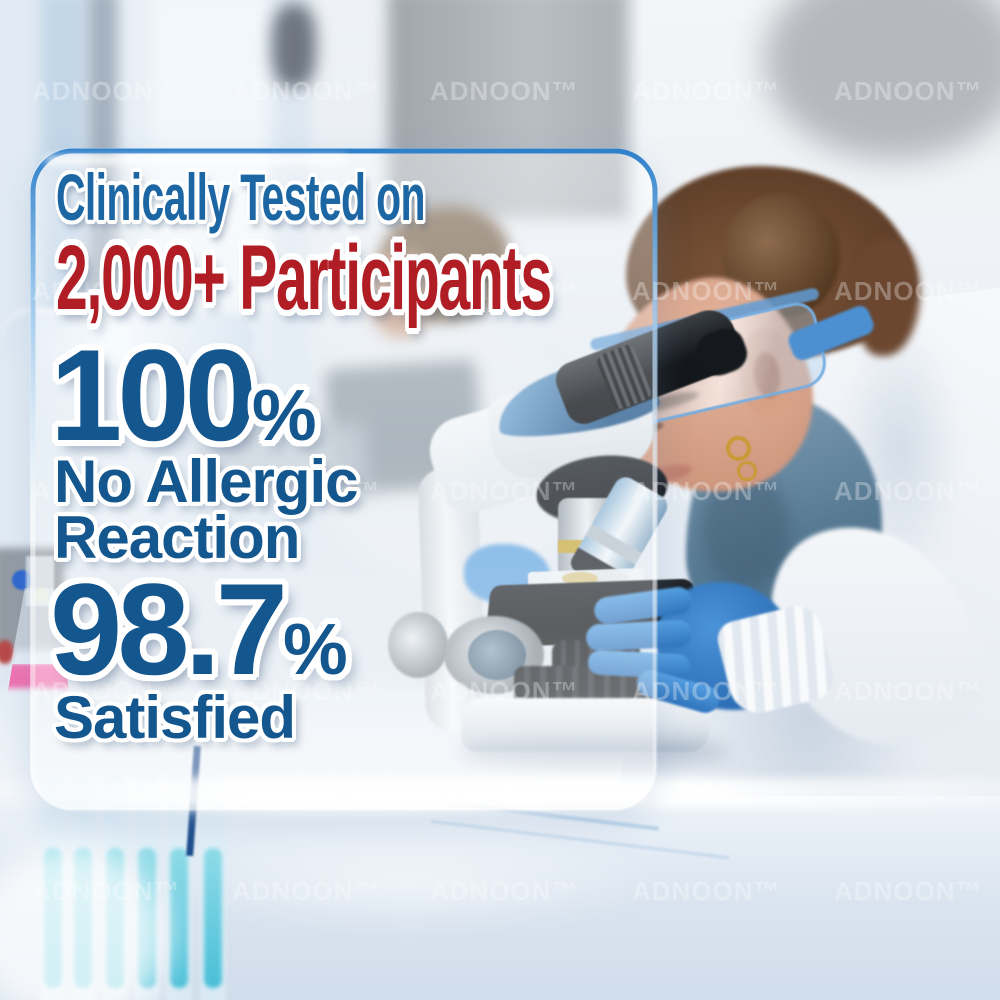 Image resolution: width=1000 pixels, height=1000 pixels. What do you see at coordinates (206, 481) in the screenshot?
I see `stat-allergy-label-line1: No Allergic` at bounding box center [206, 481].